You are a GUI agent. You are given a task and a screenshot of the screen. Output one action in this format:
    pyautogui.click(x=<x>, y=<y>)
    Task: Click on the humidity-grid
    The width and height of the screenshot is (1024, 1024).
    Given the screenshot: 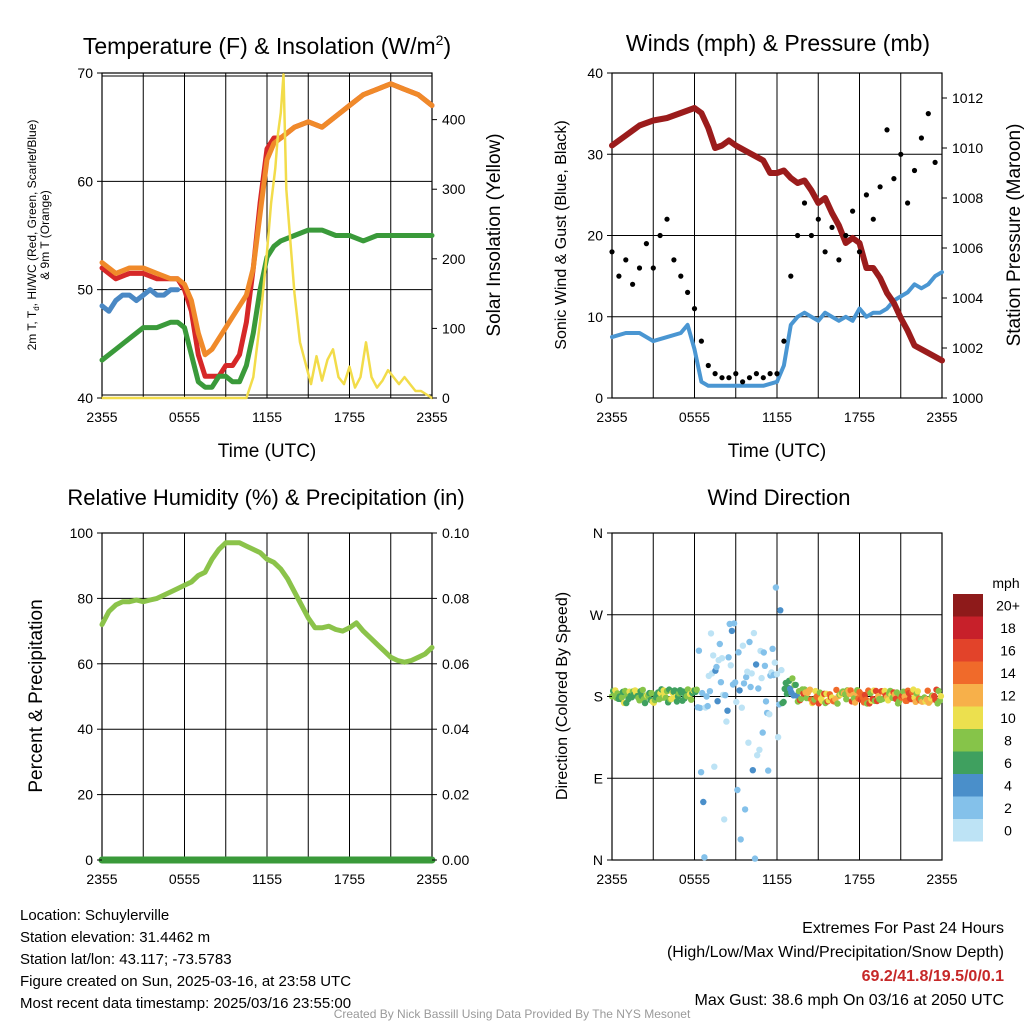 What is the action you would take?
    pyautogui.click(x=267, y=696)
    